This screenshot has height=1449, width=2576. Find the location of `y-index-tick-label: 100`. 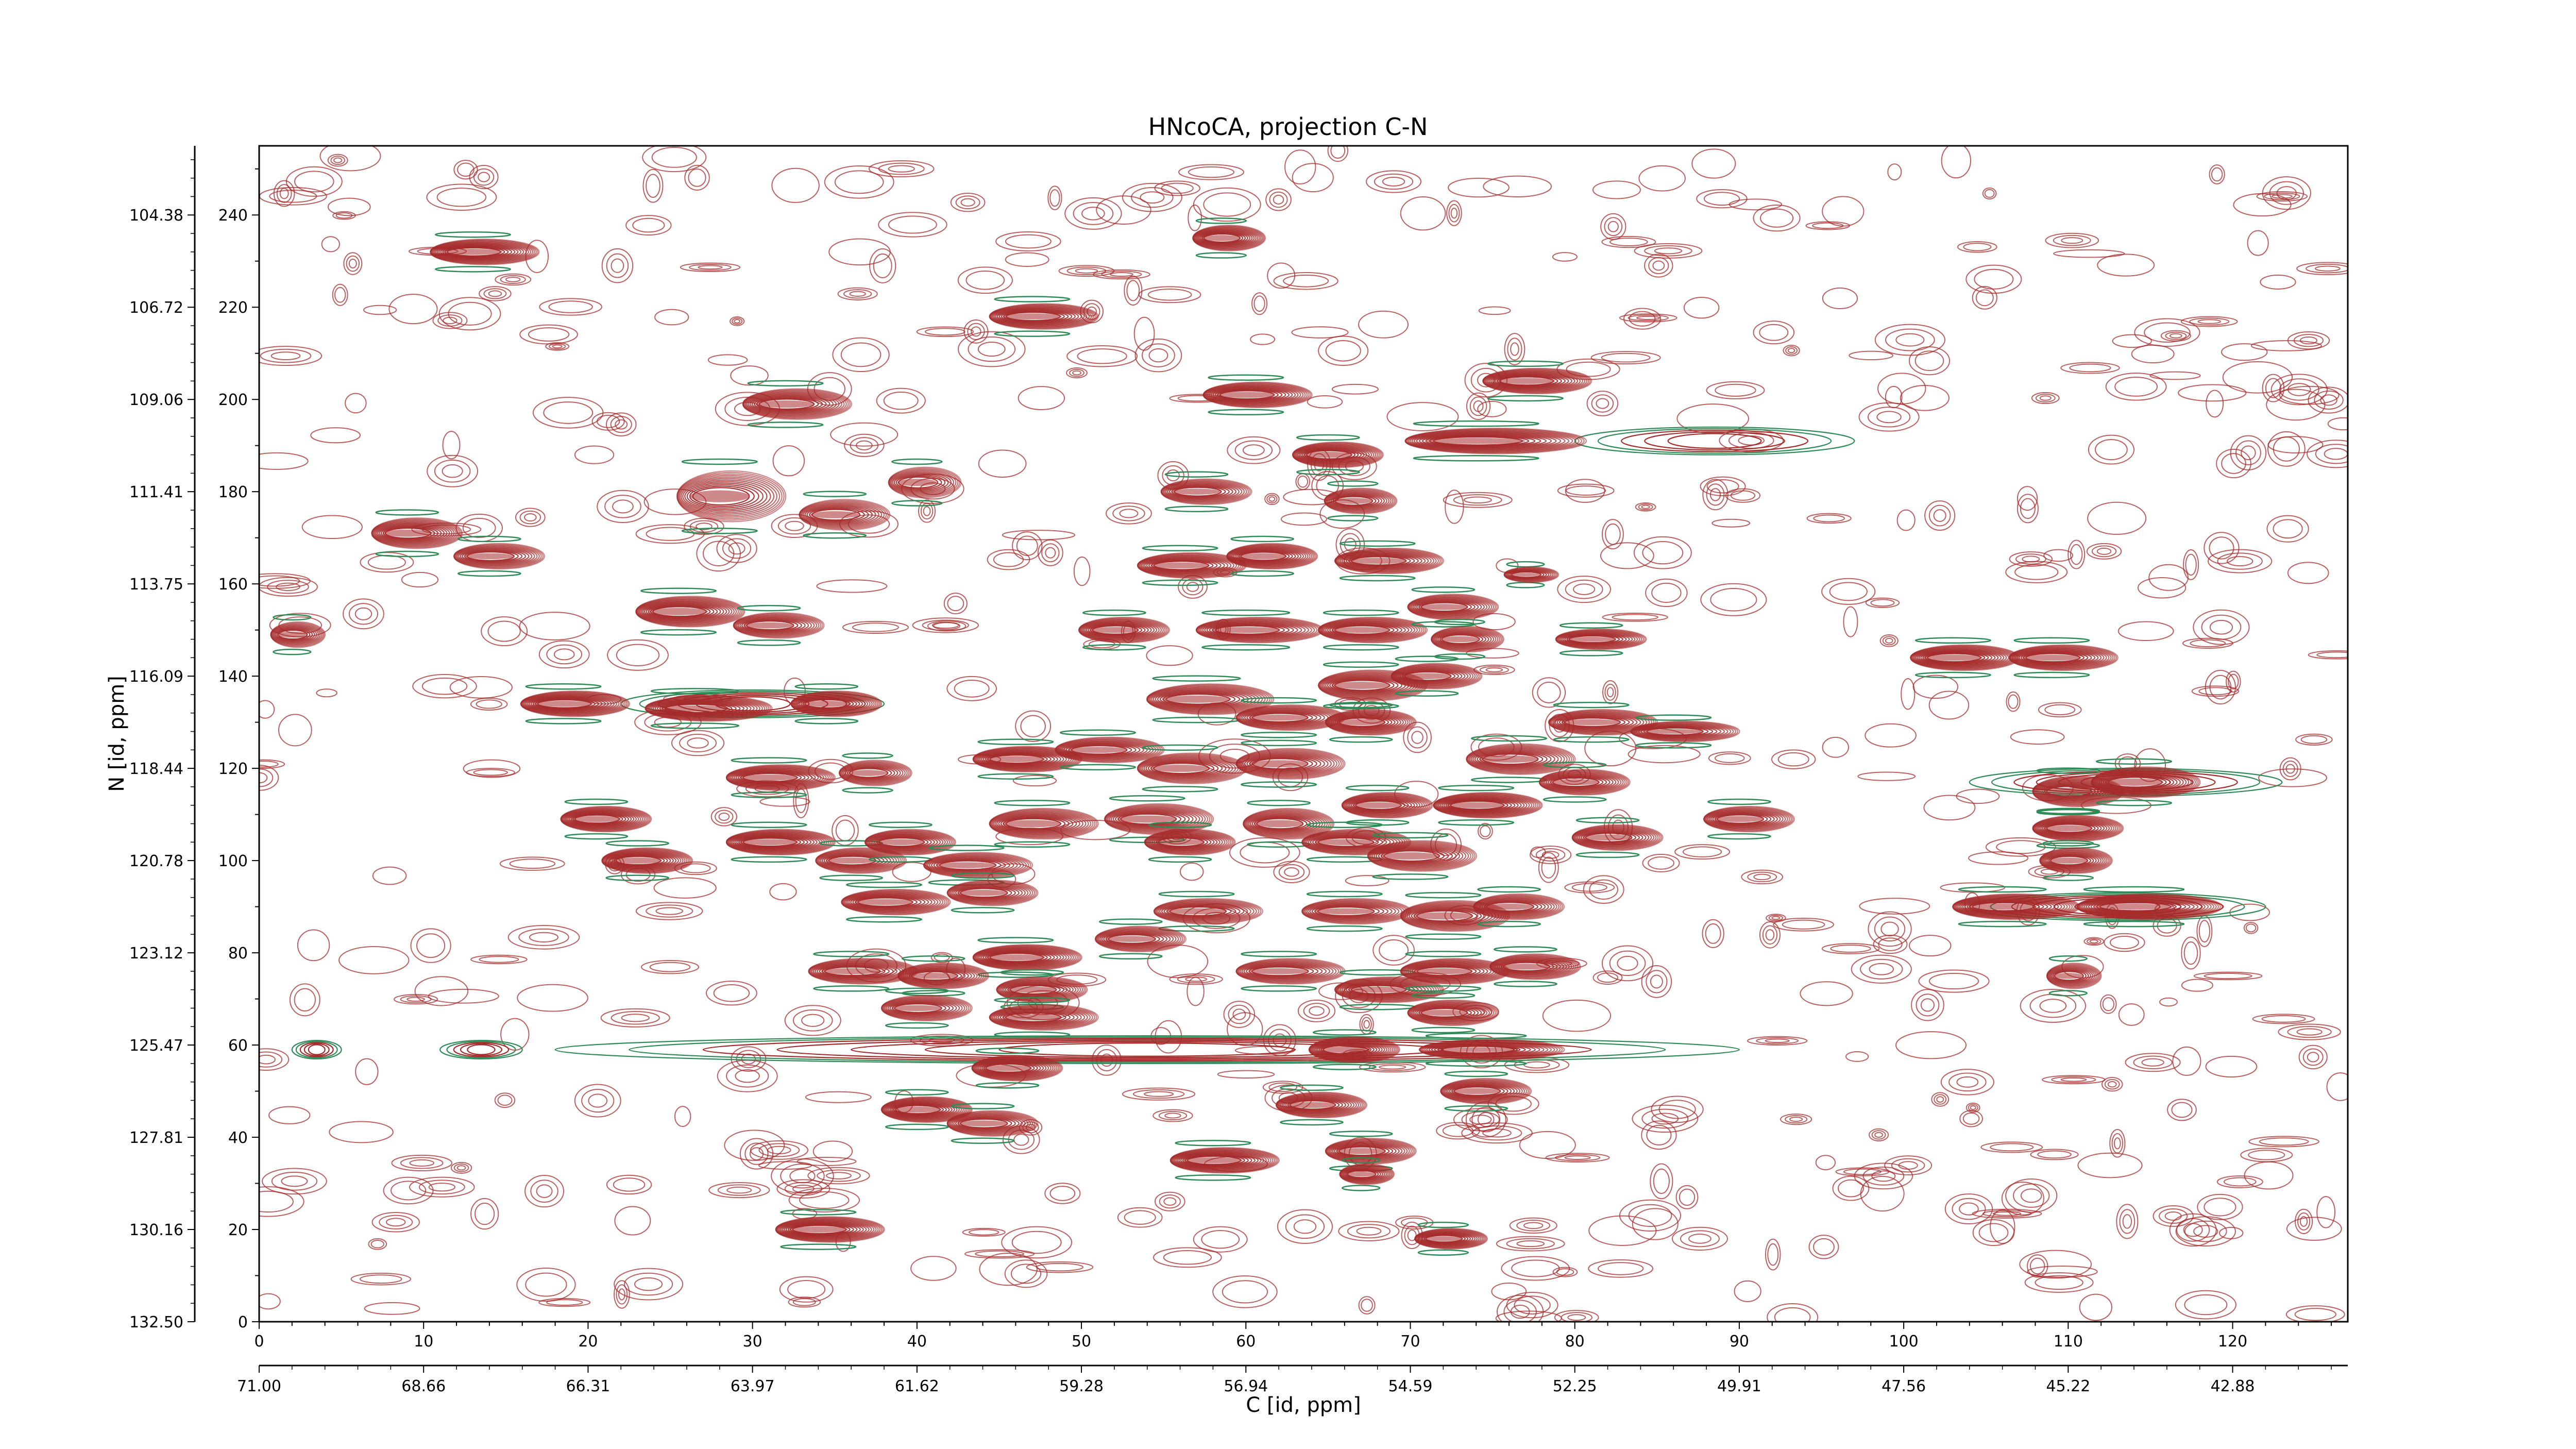

y-index-tick-label: 100 is located at coordinates (233, 861).